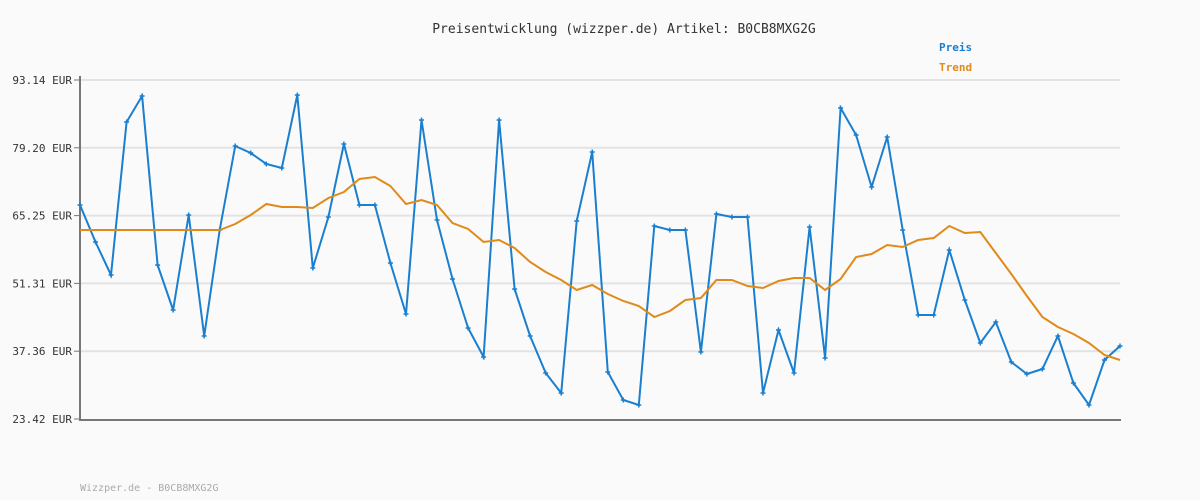 Image resolution: width=1200 pixels, height=500 pixels. What do you see at coordinates (42, 80) in the screenshot?
I see `ytick-label: 93.14 EUR` at bounding box center [42, 80].